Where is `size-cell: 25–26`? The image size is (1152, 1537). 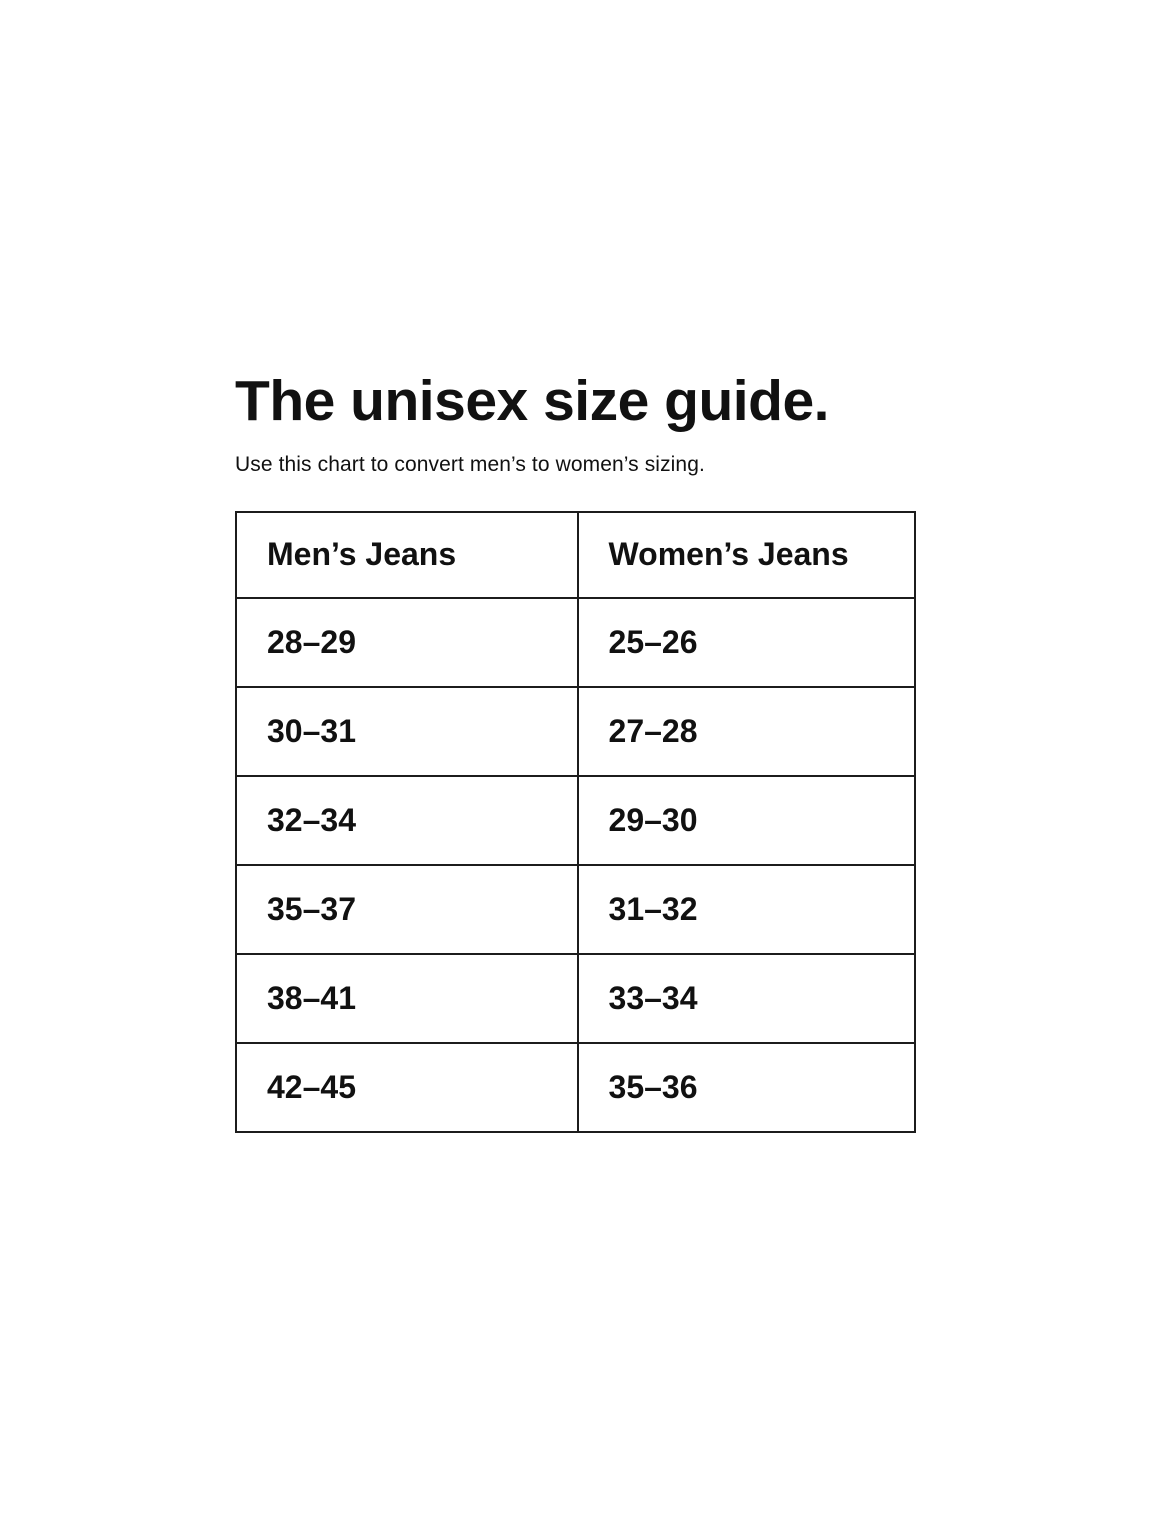
size-cell: 25–26 is located at coordinates (746, 642).